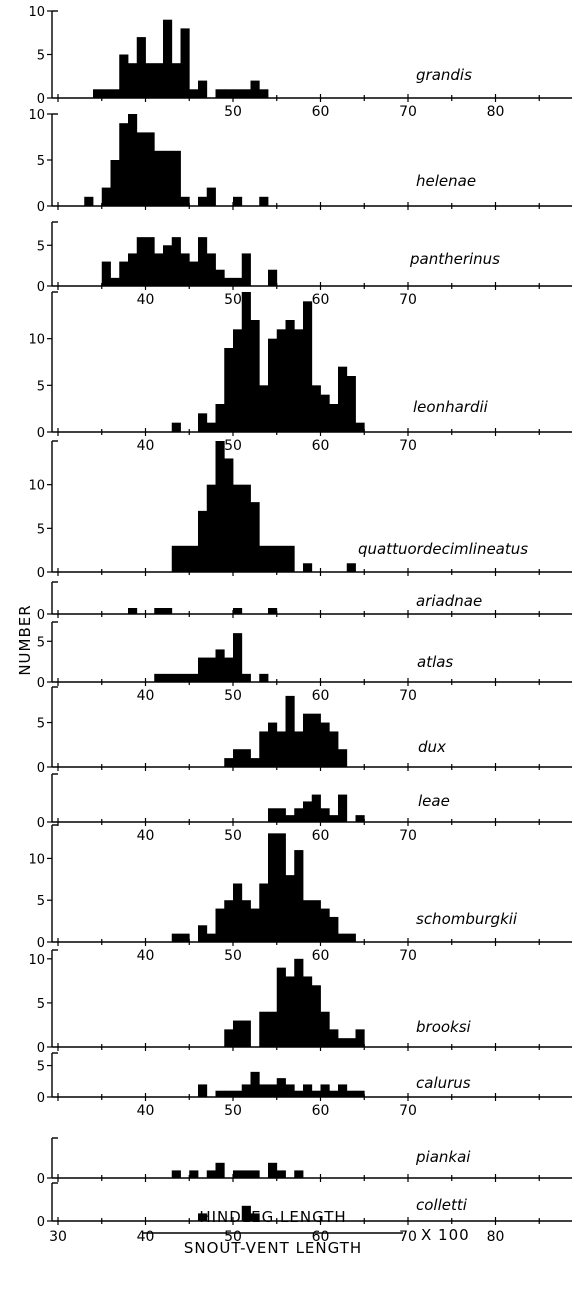  Describe the element at coordinates (272, 1217) in the screenshot. I see `x-axis-title-numerator: HINDLEG LENGTH` at that location.